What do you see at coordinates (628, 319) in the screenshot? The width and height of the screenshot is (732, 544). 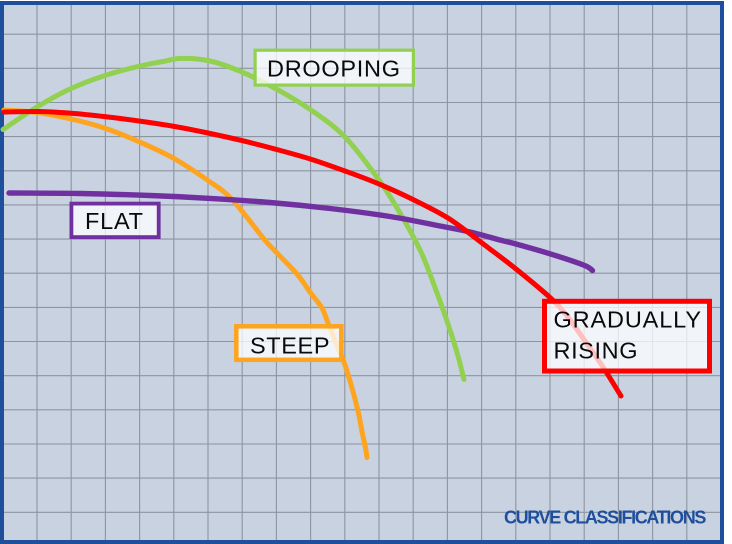 I see `svg-text: GRADUALLY` at bounding box center [628, 319].